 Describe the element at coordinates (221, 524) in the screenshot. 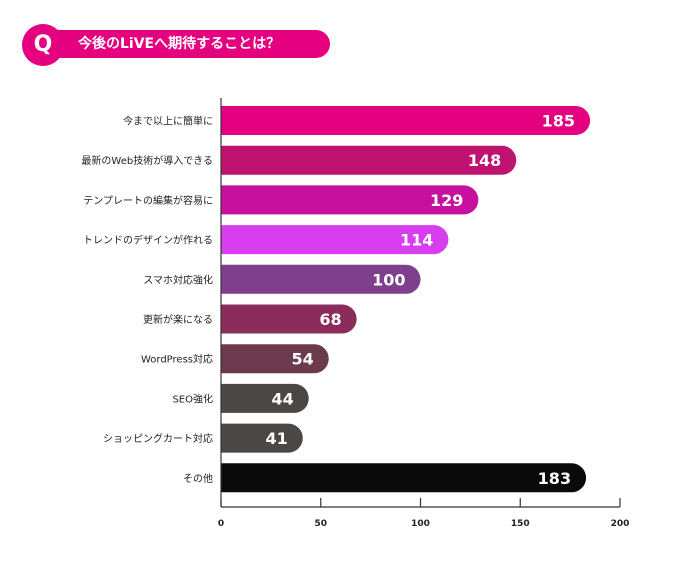

I see `x-tick-label: 0` at that location.